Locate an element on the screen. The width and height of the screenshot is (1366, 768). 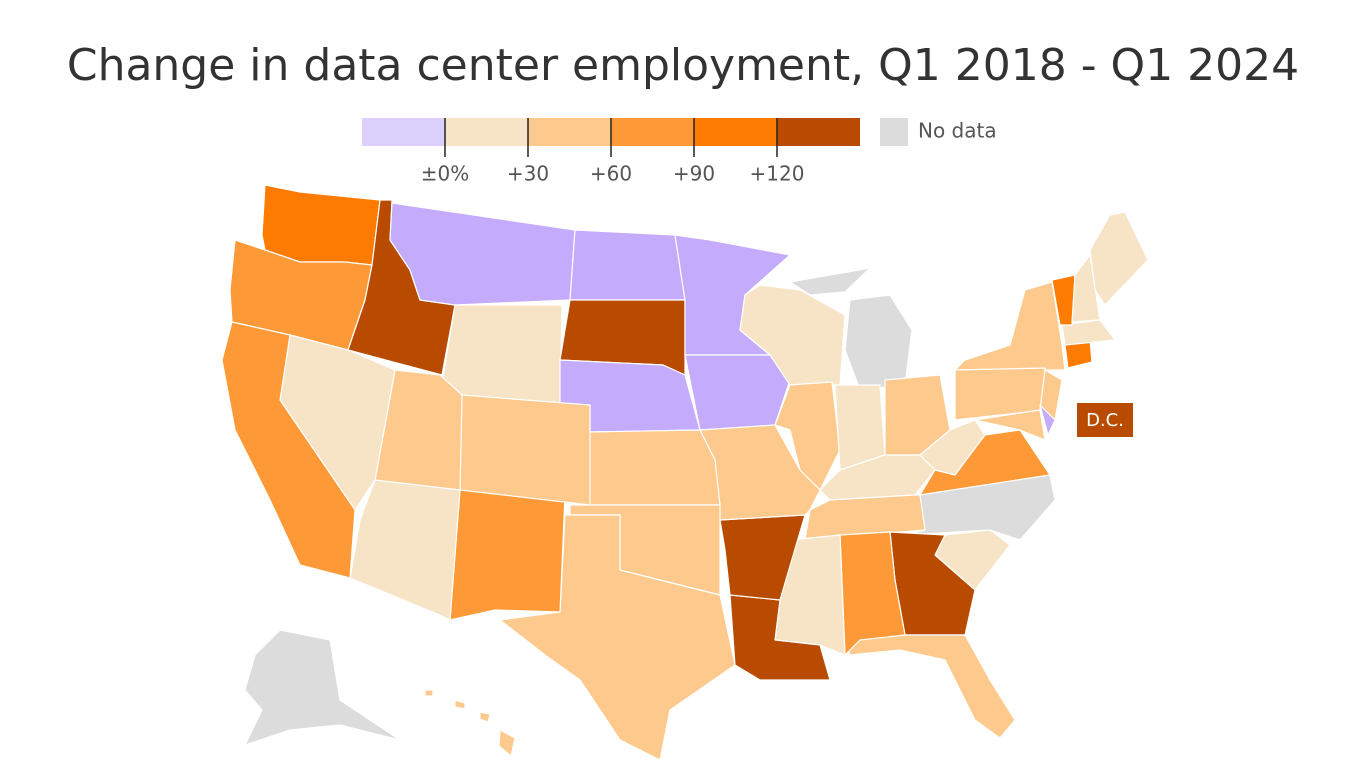
dc-callout-box is located at coordinates (1105, 420).